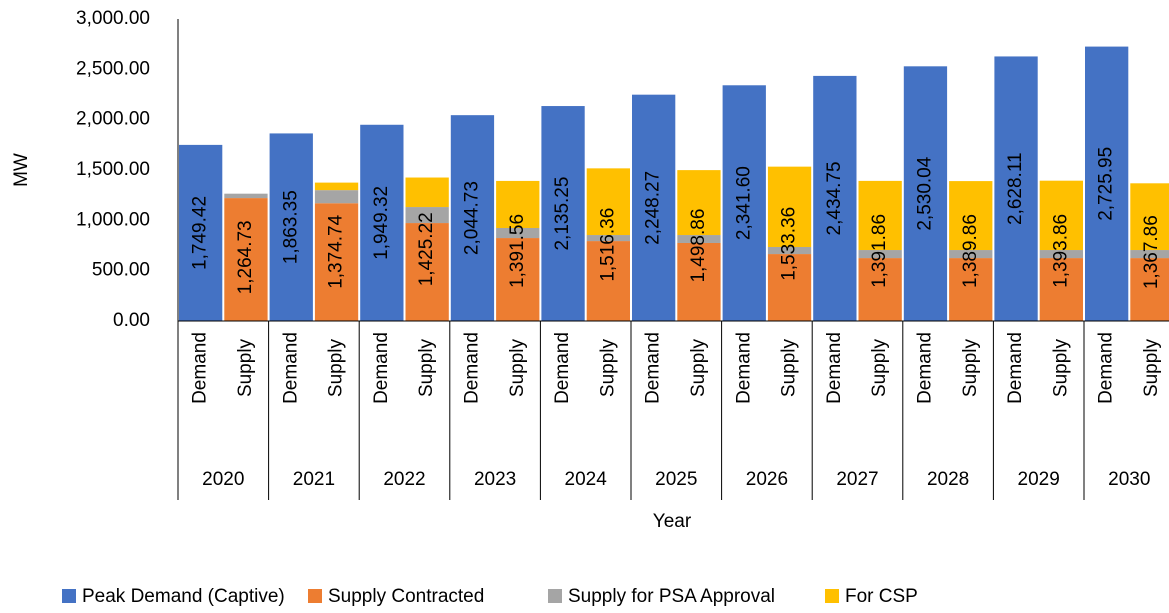 This screenshot has height=613, width=1169. I want to click on data-label: 1,516.36, so click(607, 245).